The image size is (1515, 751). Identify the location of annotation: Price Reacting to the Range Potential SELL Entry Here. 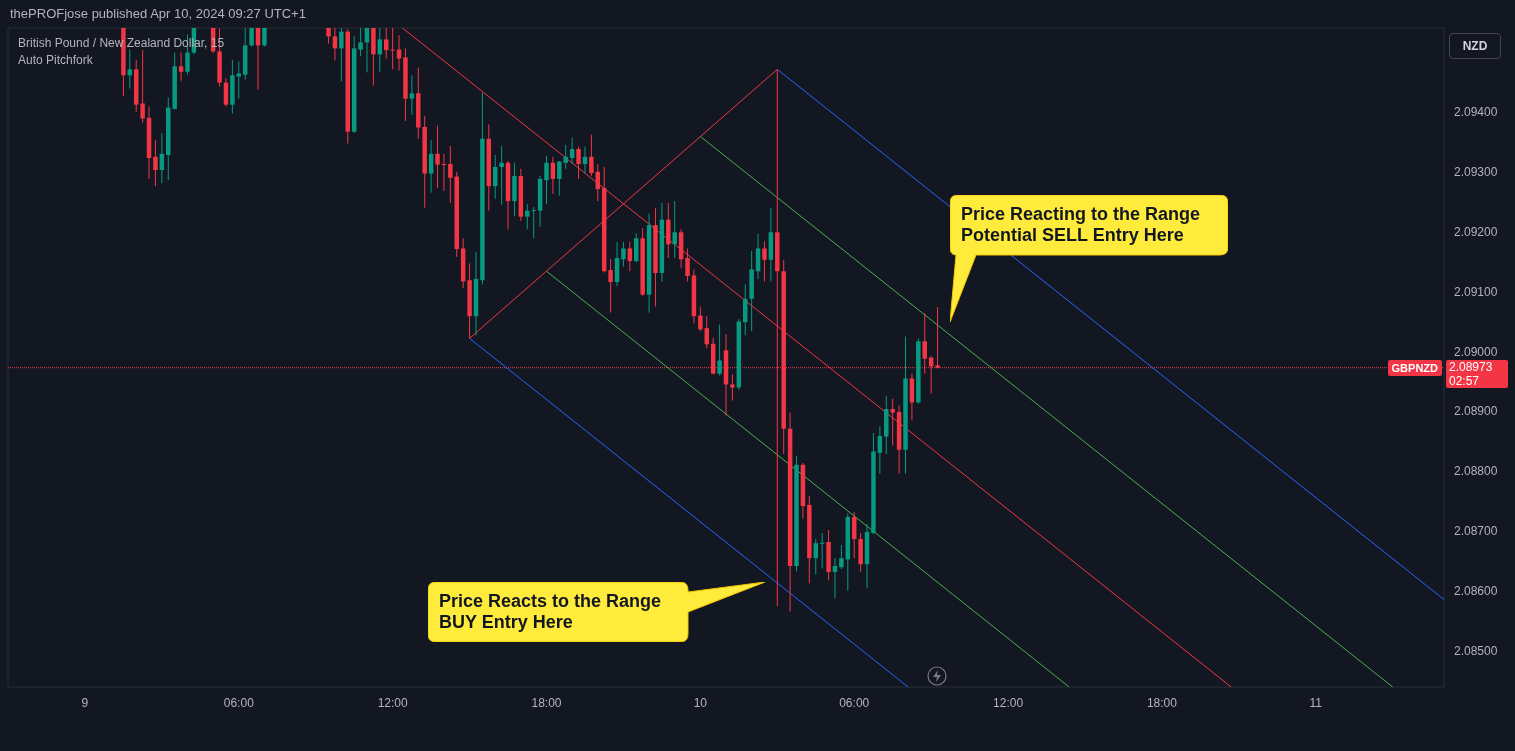
(1081, 225).